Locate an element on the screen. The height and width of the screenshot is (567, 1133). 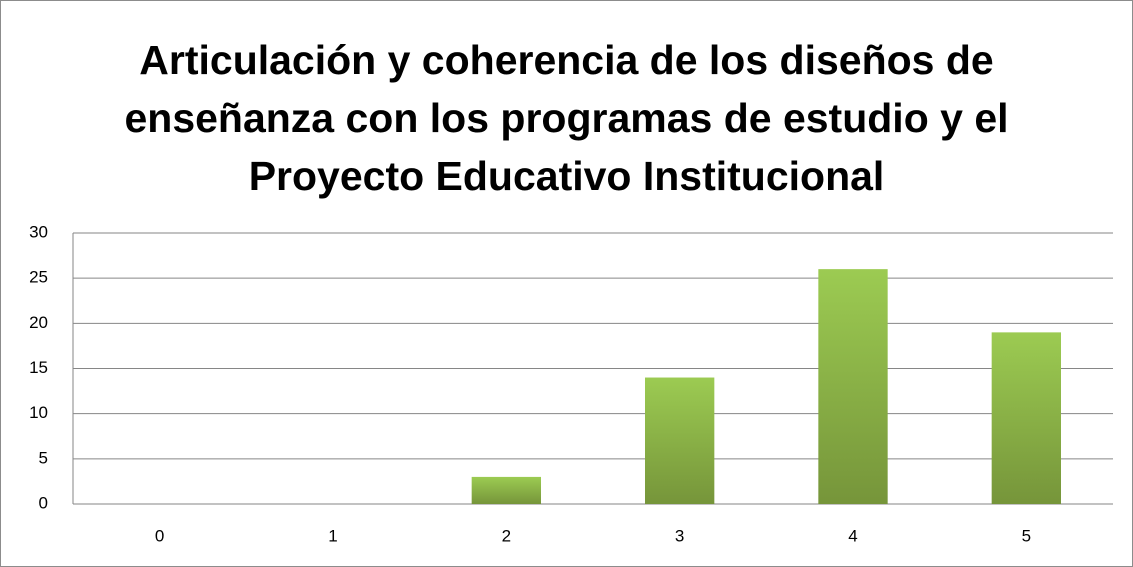
x-tick-label: 4 is located at coordinates (852, 535).